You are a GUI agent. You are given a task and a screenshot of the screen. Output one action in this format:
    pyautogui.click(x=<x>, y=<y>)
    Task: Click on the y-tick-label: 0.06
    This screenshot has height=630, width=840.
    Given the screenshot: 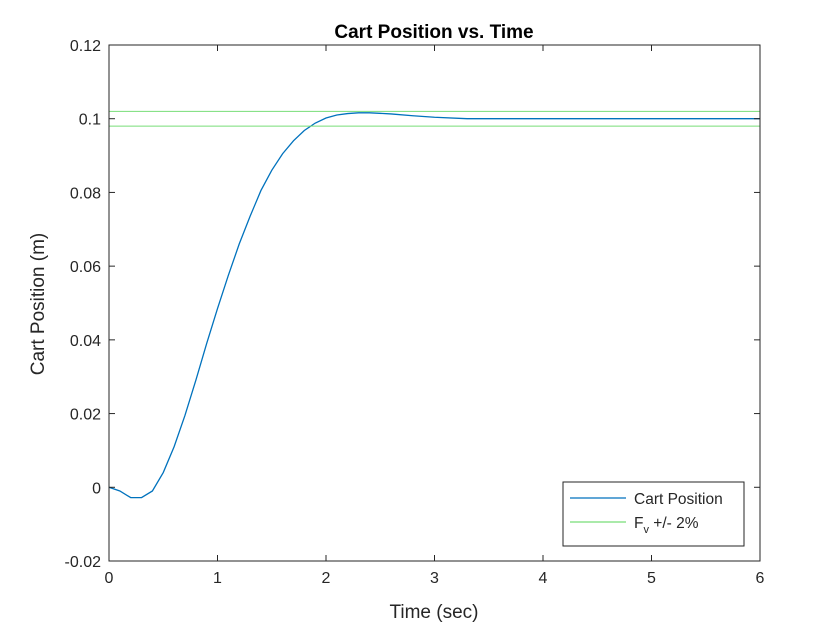 What is the action you would take?
    pyautogui.click(x=85, y=267)
    